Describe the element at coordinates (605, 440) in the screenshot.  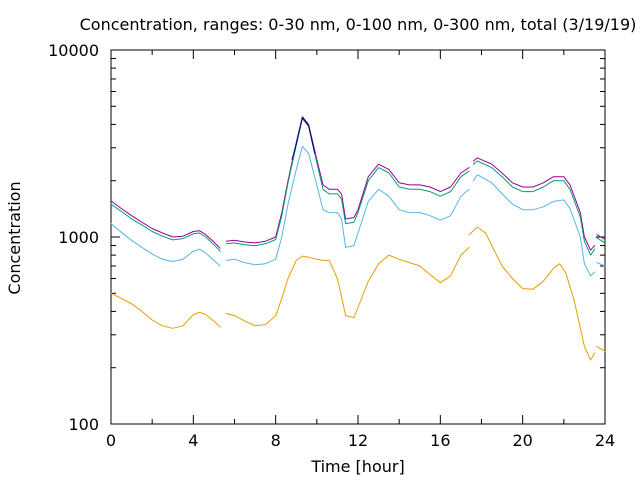
I see `x-tick-label: 24` at that location.